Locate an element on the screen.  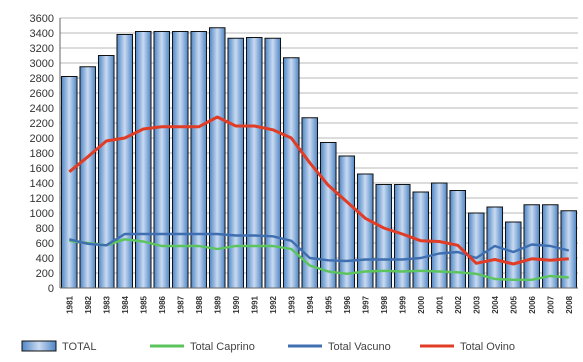
y-tick-label: 3400 is located at coordinates (42, 34).